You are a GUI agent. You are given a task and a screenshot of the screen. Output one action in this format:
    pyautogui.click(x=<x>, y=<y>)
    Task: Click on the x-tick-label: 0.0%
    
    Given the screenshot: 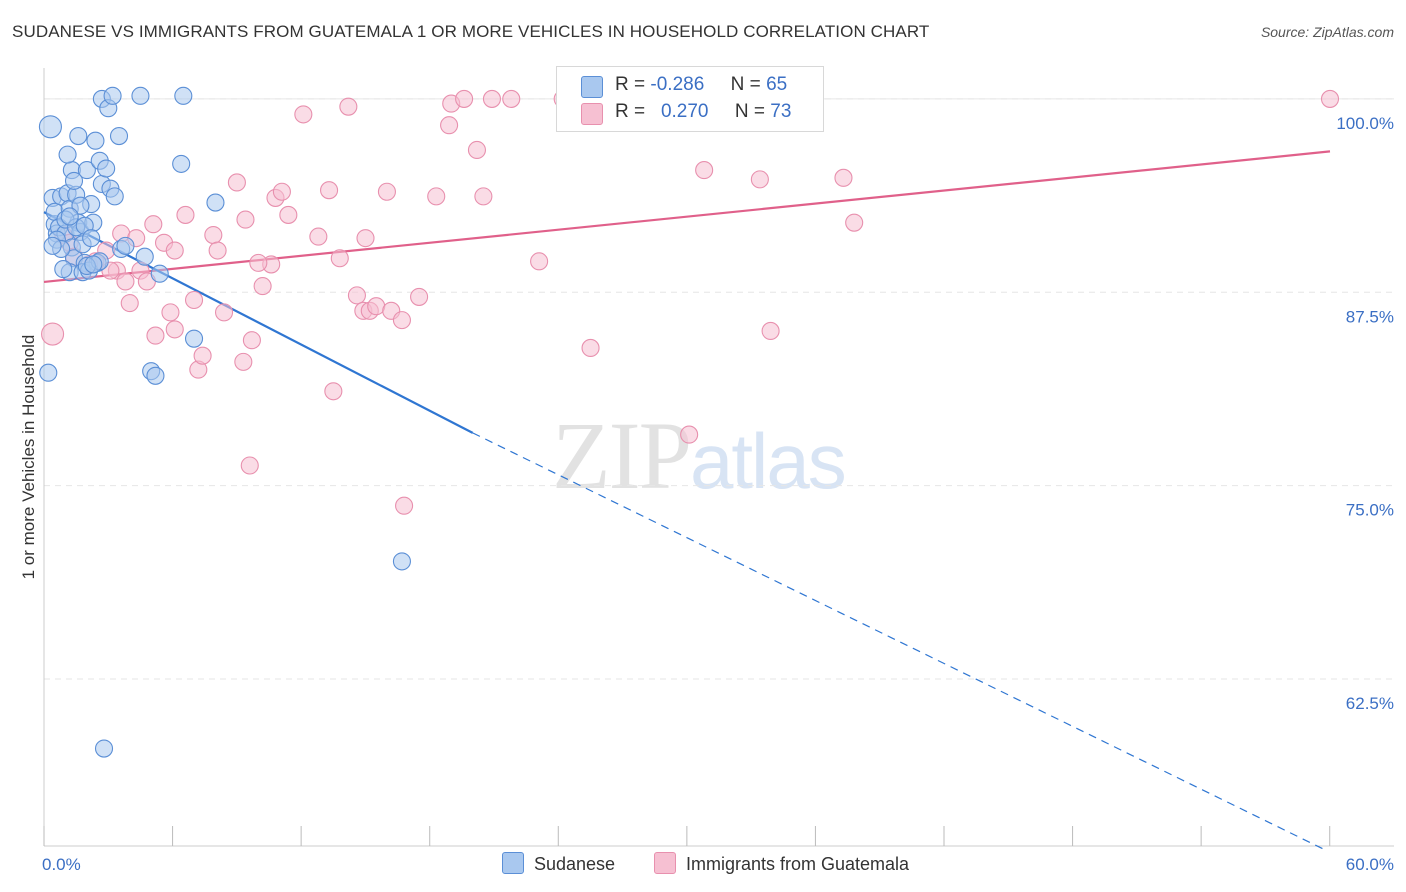 What is the action you would take?
    pyautogui.click(x=61, y=864)
    